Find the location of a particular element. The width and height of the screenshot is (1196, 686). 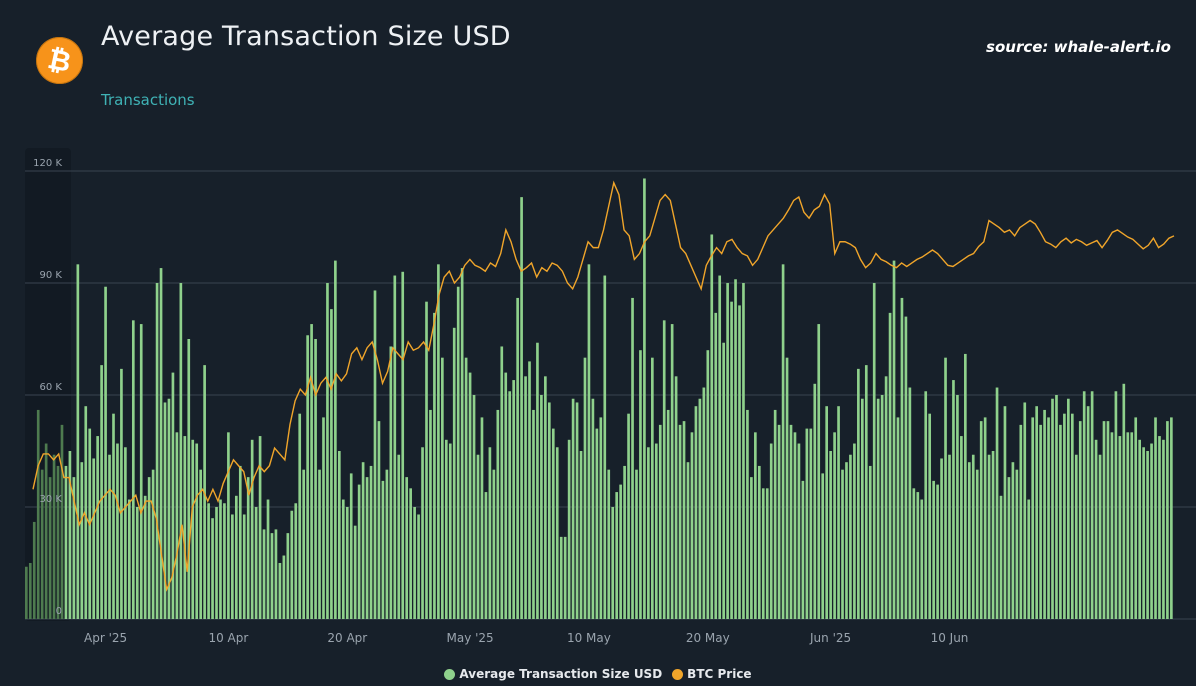

legend-btc-price-label: BTC Price is located at coordinates (719, 674).